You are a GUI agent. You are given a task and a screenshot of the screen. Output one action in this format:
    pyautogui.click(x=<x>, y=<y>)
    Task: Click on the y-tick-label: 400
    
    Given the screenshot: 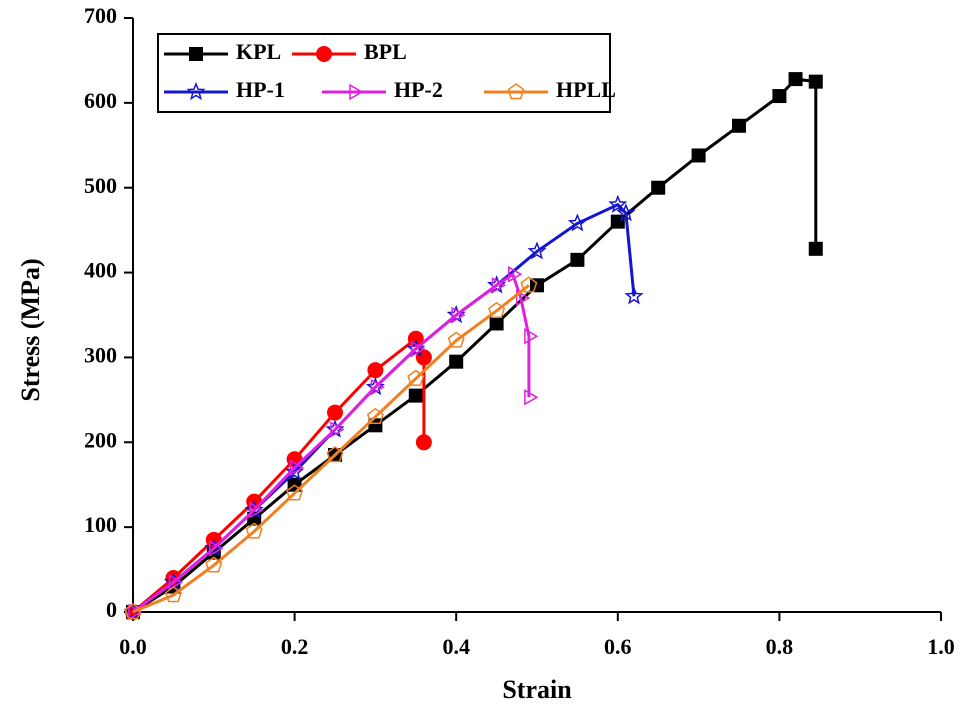 What is the action you would take?
    pyautogui.click(x=100, y=270)
    